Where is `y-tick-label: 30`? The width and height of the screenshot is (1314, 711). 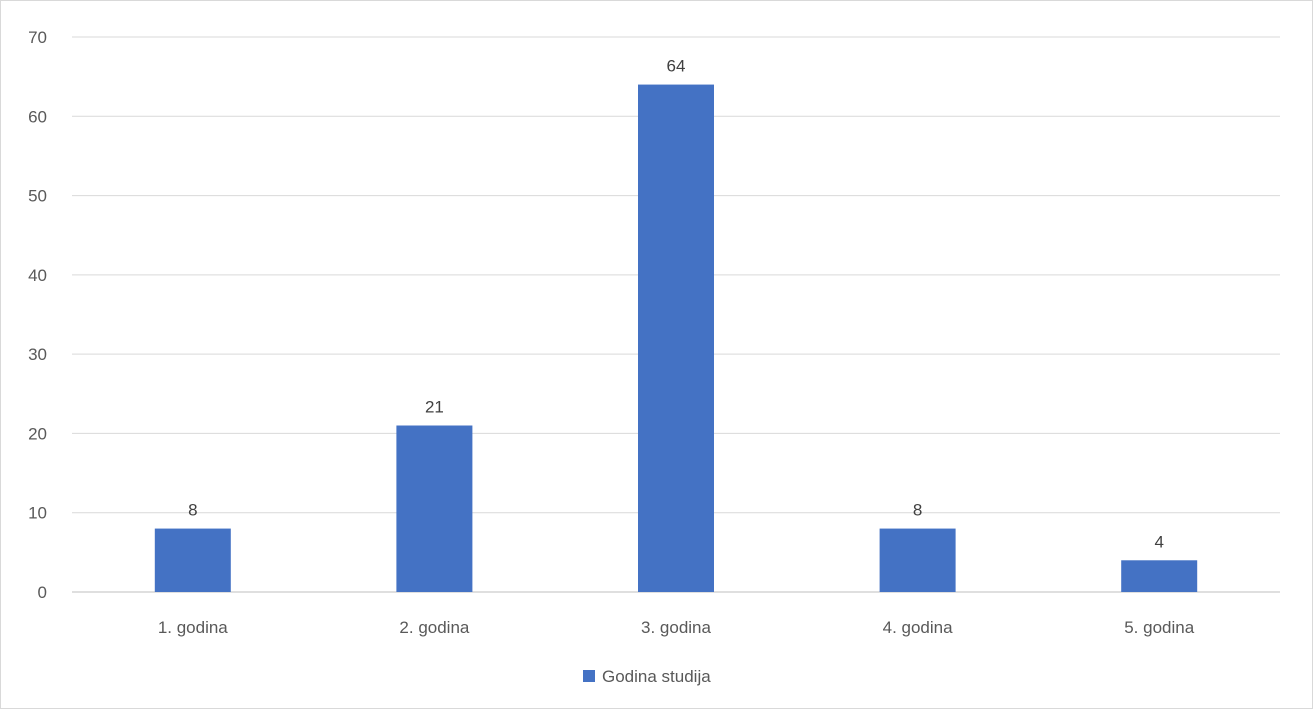
y-tick-label: 30 is located at coordinates (37, 354).